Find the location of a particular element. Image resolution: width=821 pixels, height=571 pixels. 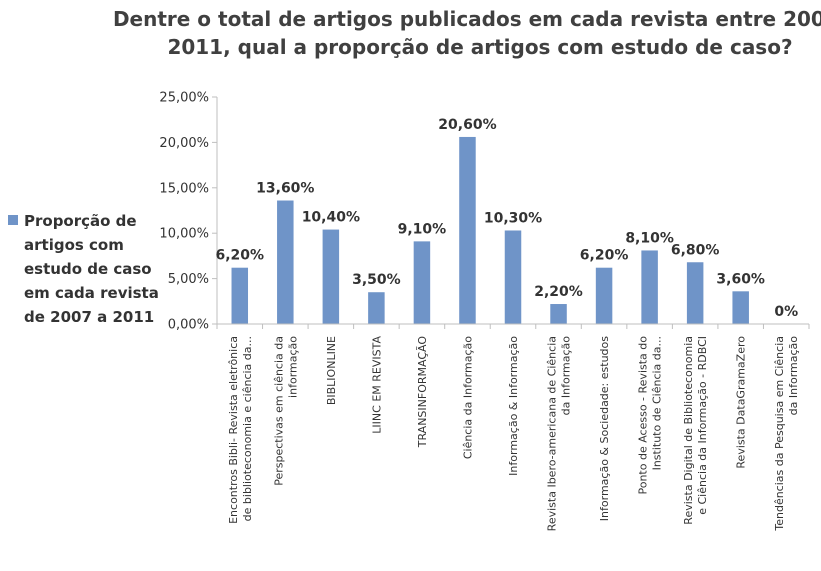

x-tick-label-line: informação is located at coordinates (292, 367).